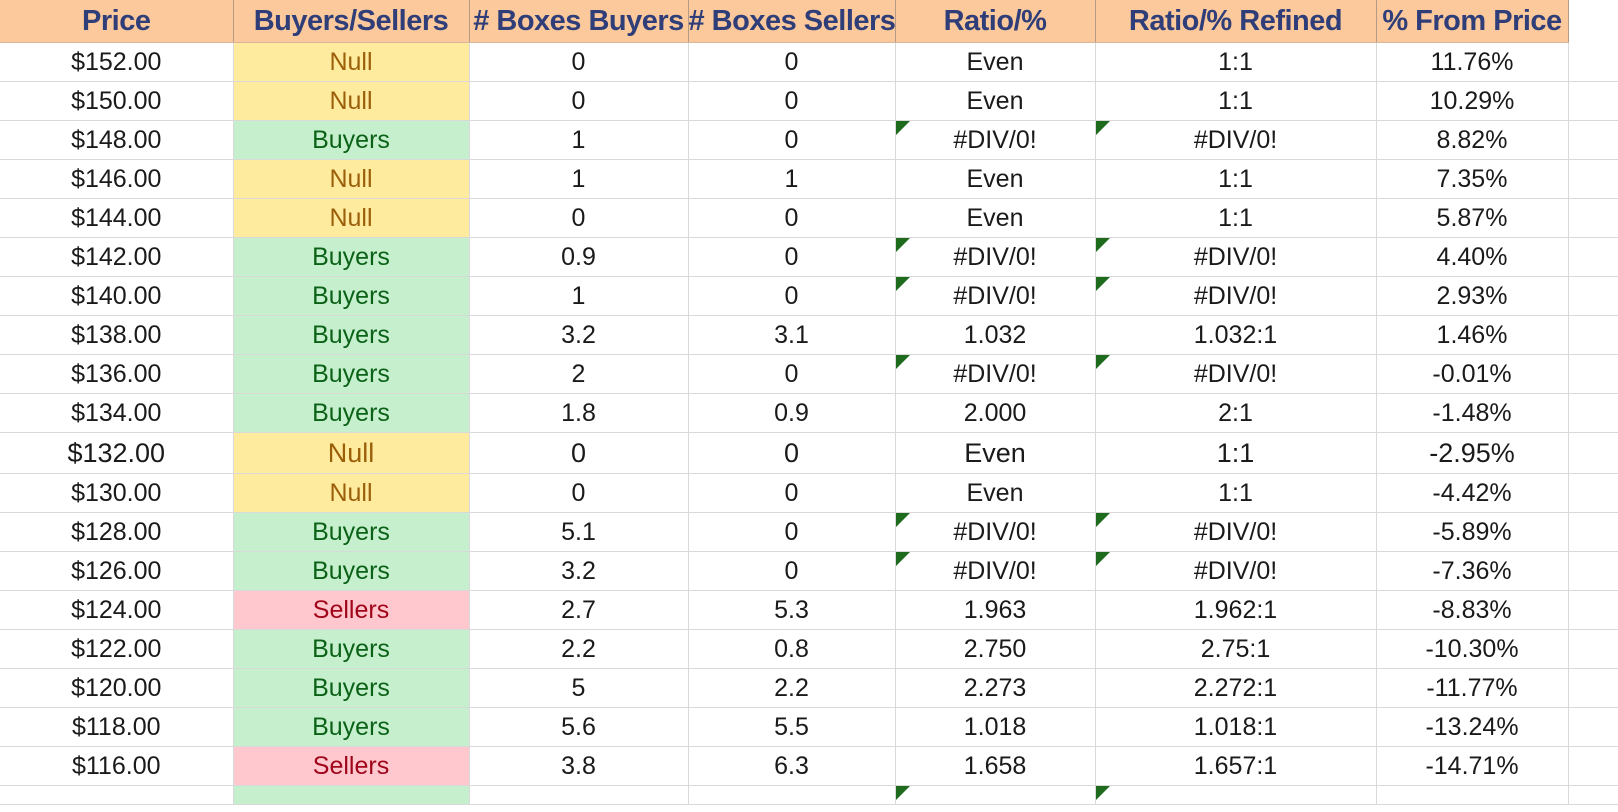 Image resolution: width=1618 pixels, height=812 pixels. Describe the element at coordinates (995, 413) in the screenshot. I see `ratio-cell: 2.000` at that location.